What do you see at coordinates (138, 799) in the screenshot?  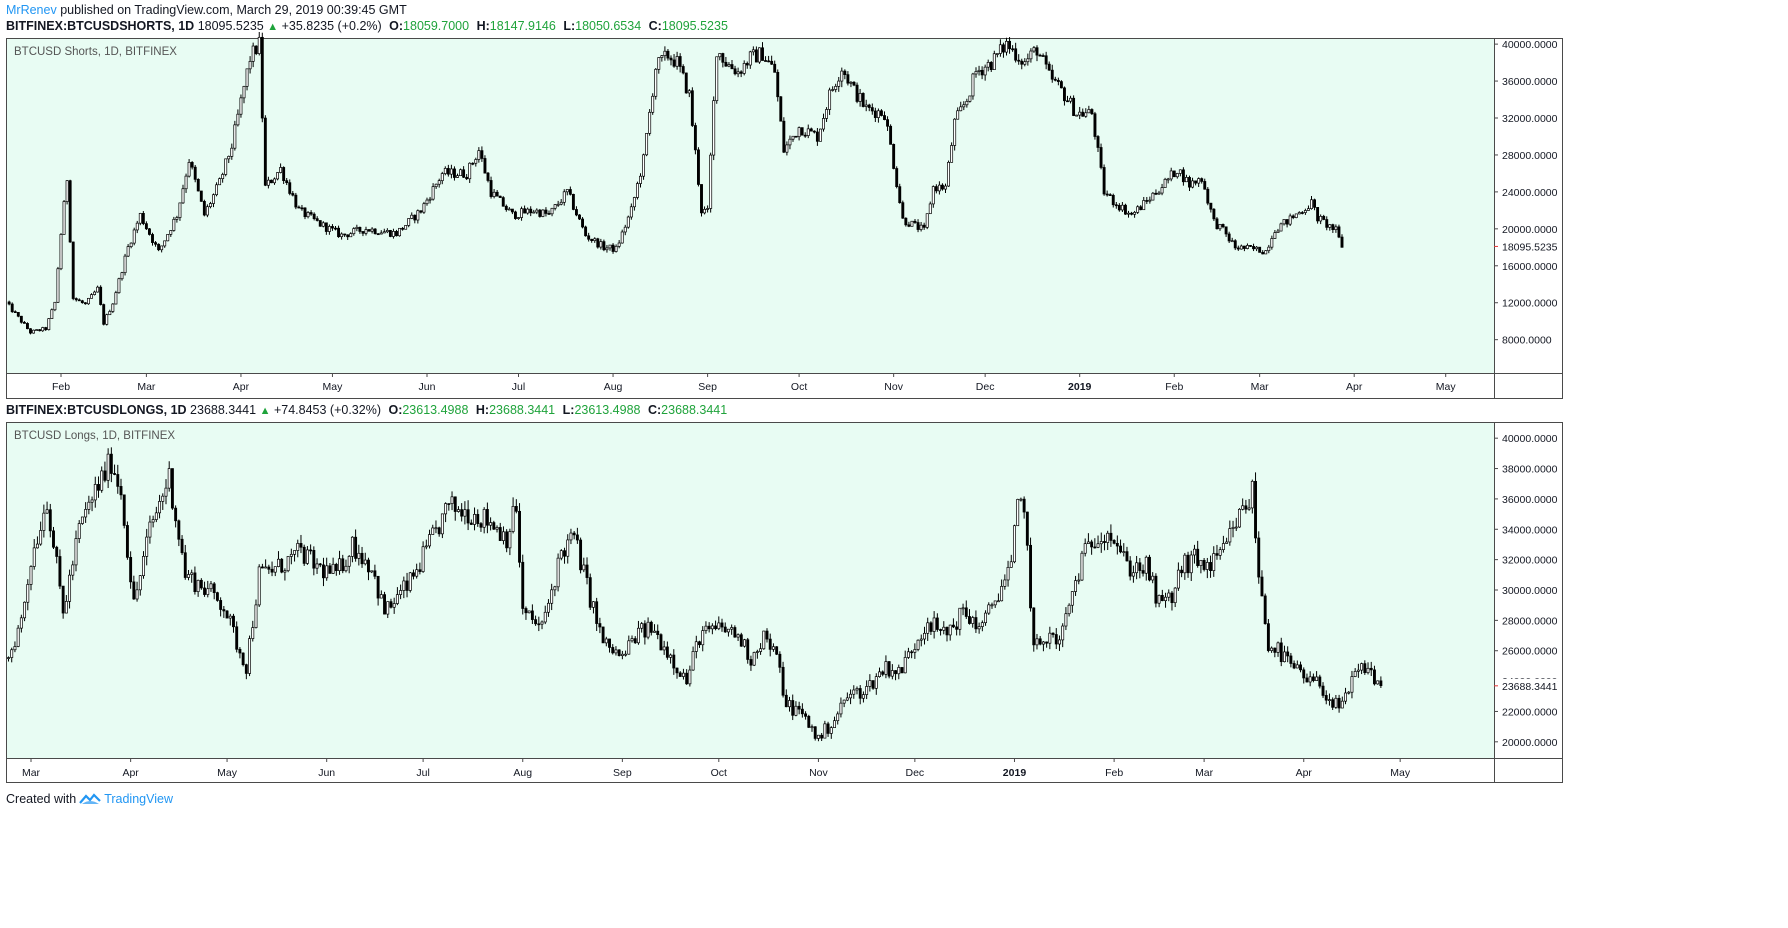 I see `tradingview-link: TradingView` at bounding box center [138, 799].